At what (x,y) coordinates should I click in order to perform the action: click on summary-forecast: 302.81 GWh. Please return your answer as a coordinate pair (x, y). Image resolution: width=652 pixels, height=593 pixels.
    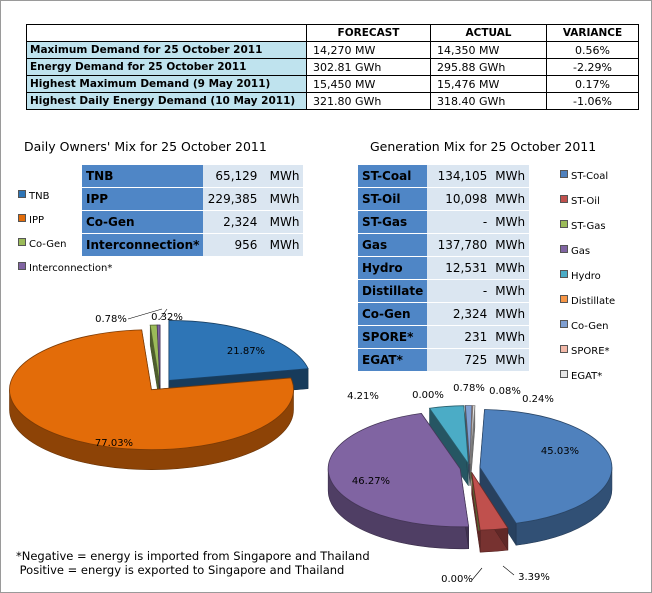
    Looking at the image, I should click on (368, 67).